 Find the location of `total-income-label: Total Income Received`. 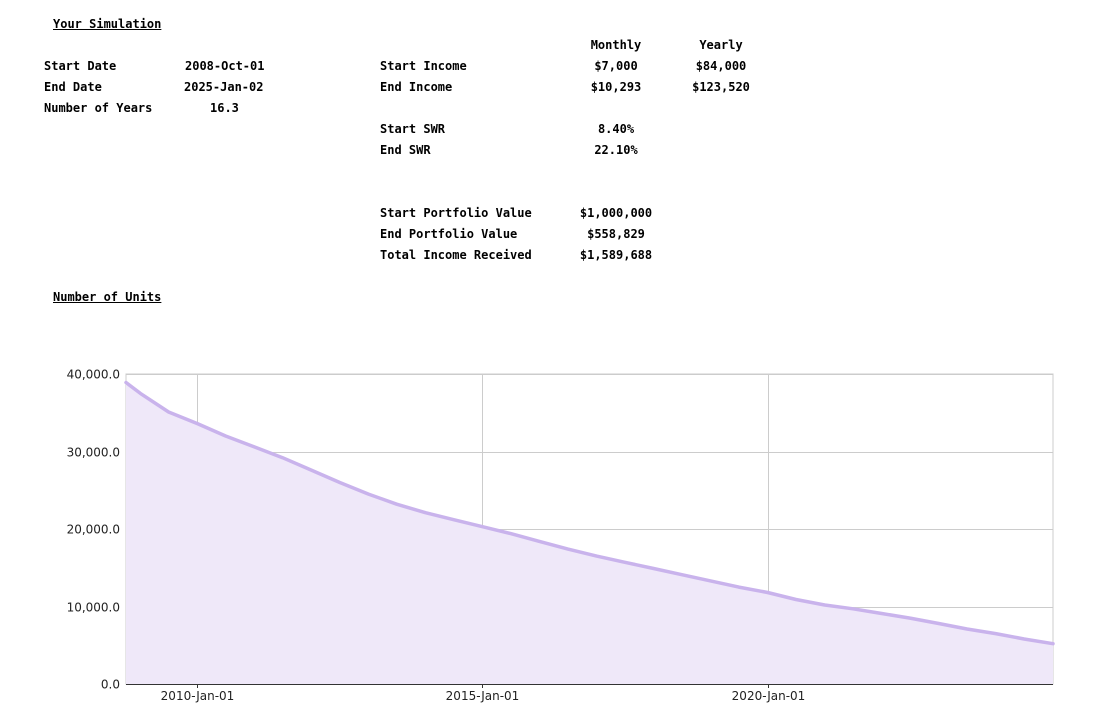

total-income-label: Total Income Received is located at coordinates (456, 255).